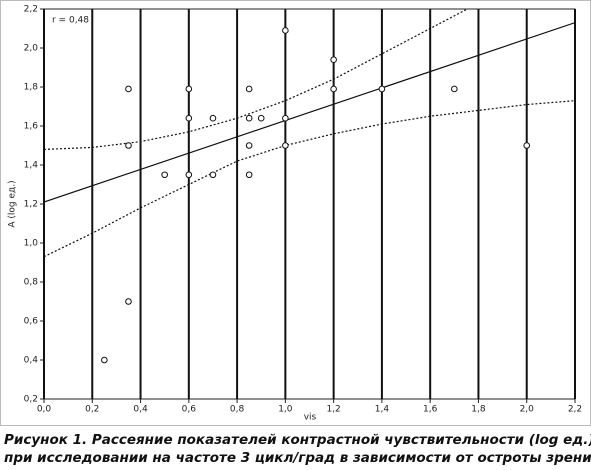 The width and height of the screenshot is (591, 470). What do you see at coordinates (189, 410) in the screenshot?
I see `x-tick-label: 0,6` at bounding box center [189, 410].